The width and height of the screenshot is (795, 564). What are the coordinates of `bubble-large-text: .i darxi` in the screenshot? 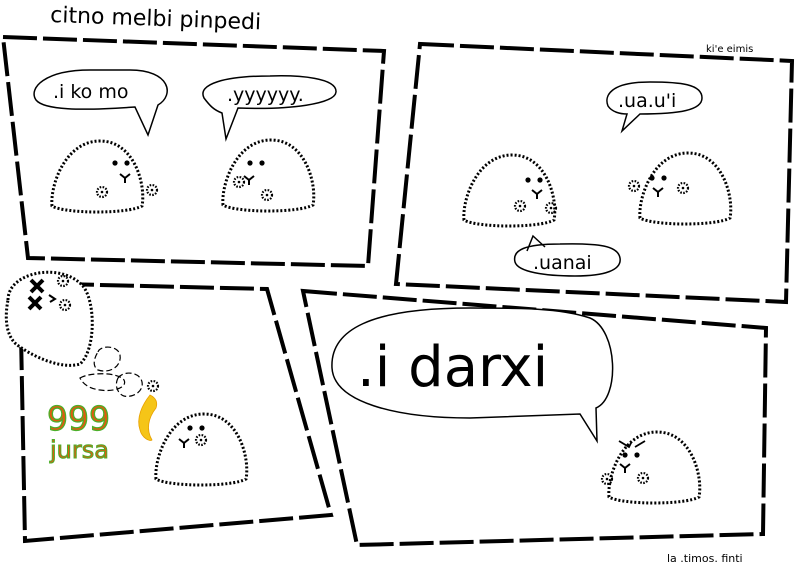 It's located at (452, 367).